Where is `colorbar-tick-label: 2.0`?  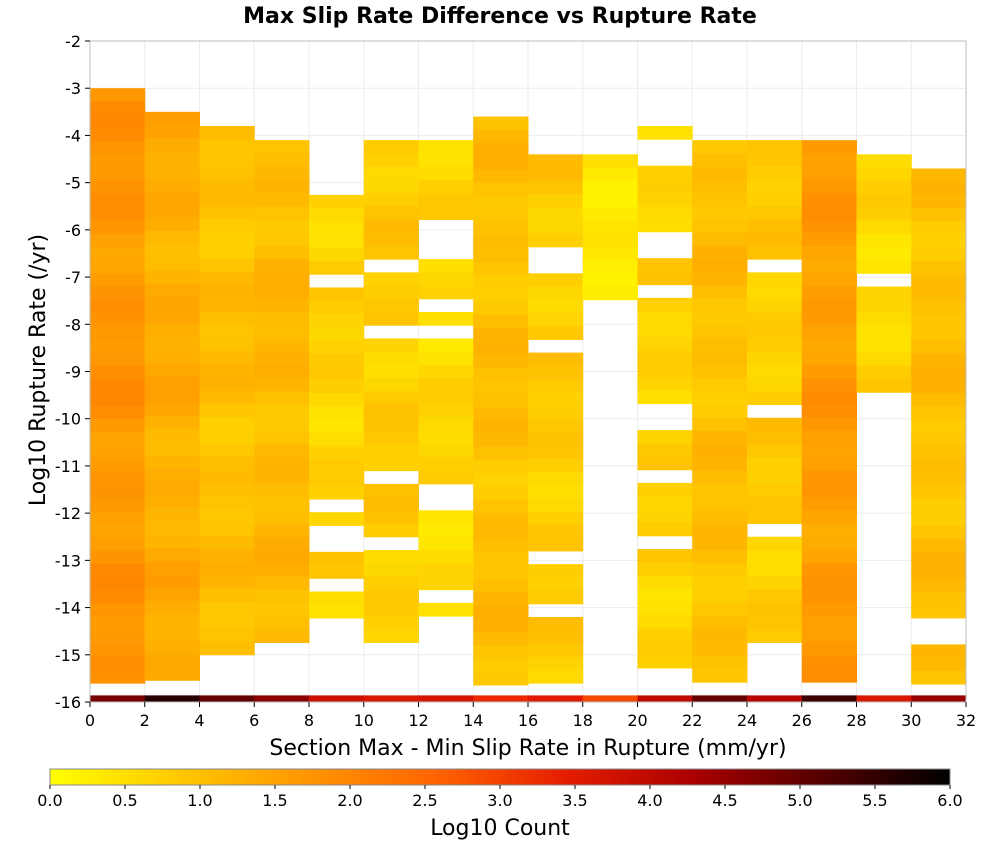
colorbar-tick-label: 2.0 is located at coordinates (349, 800).